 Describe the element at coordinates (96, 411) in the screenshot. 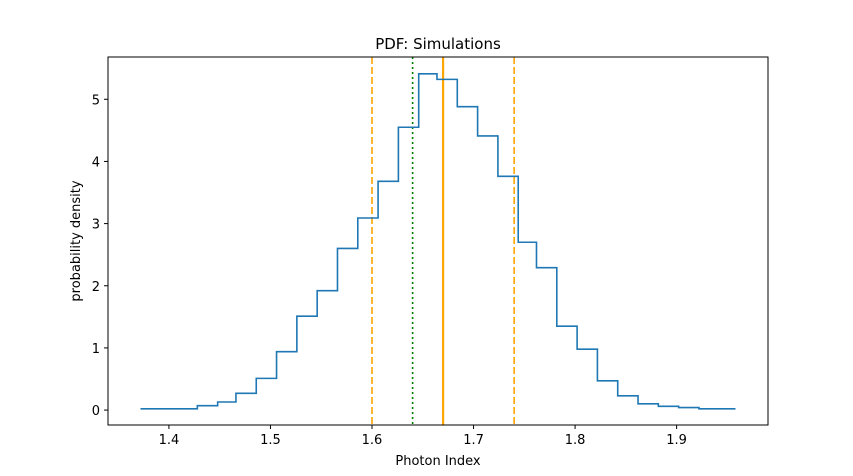

I see `y-tick-label: 0` at that location.